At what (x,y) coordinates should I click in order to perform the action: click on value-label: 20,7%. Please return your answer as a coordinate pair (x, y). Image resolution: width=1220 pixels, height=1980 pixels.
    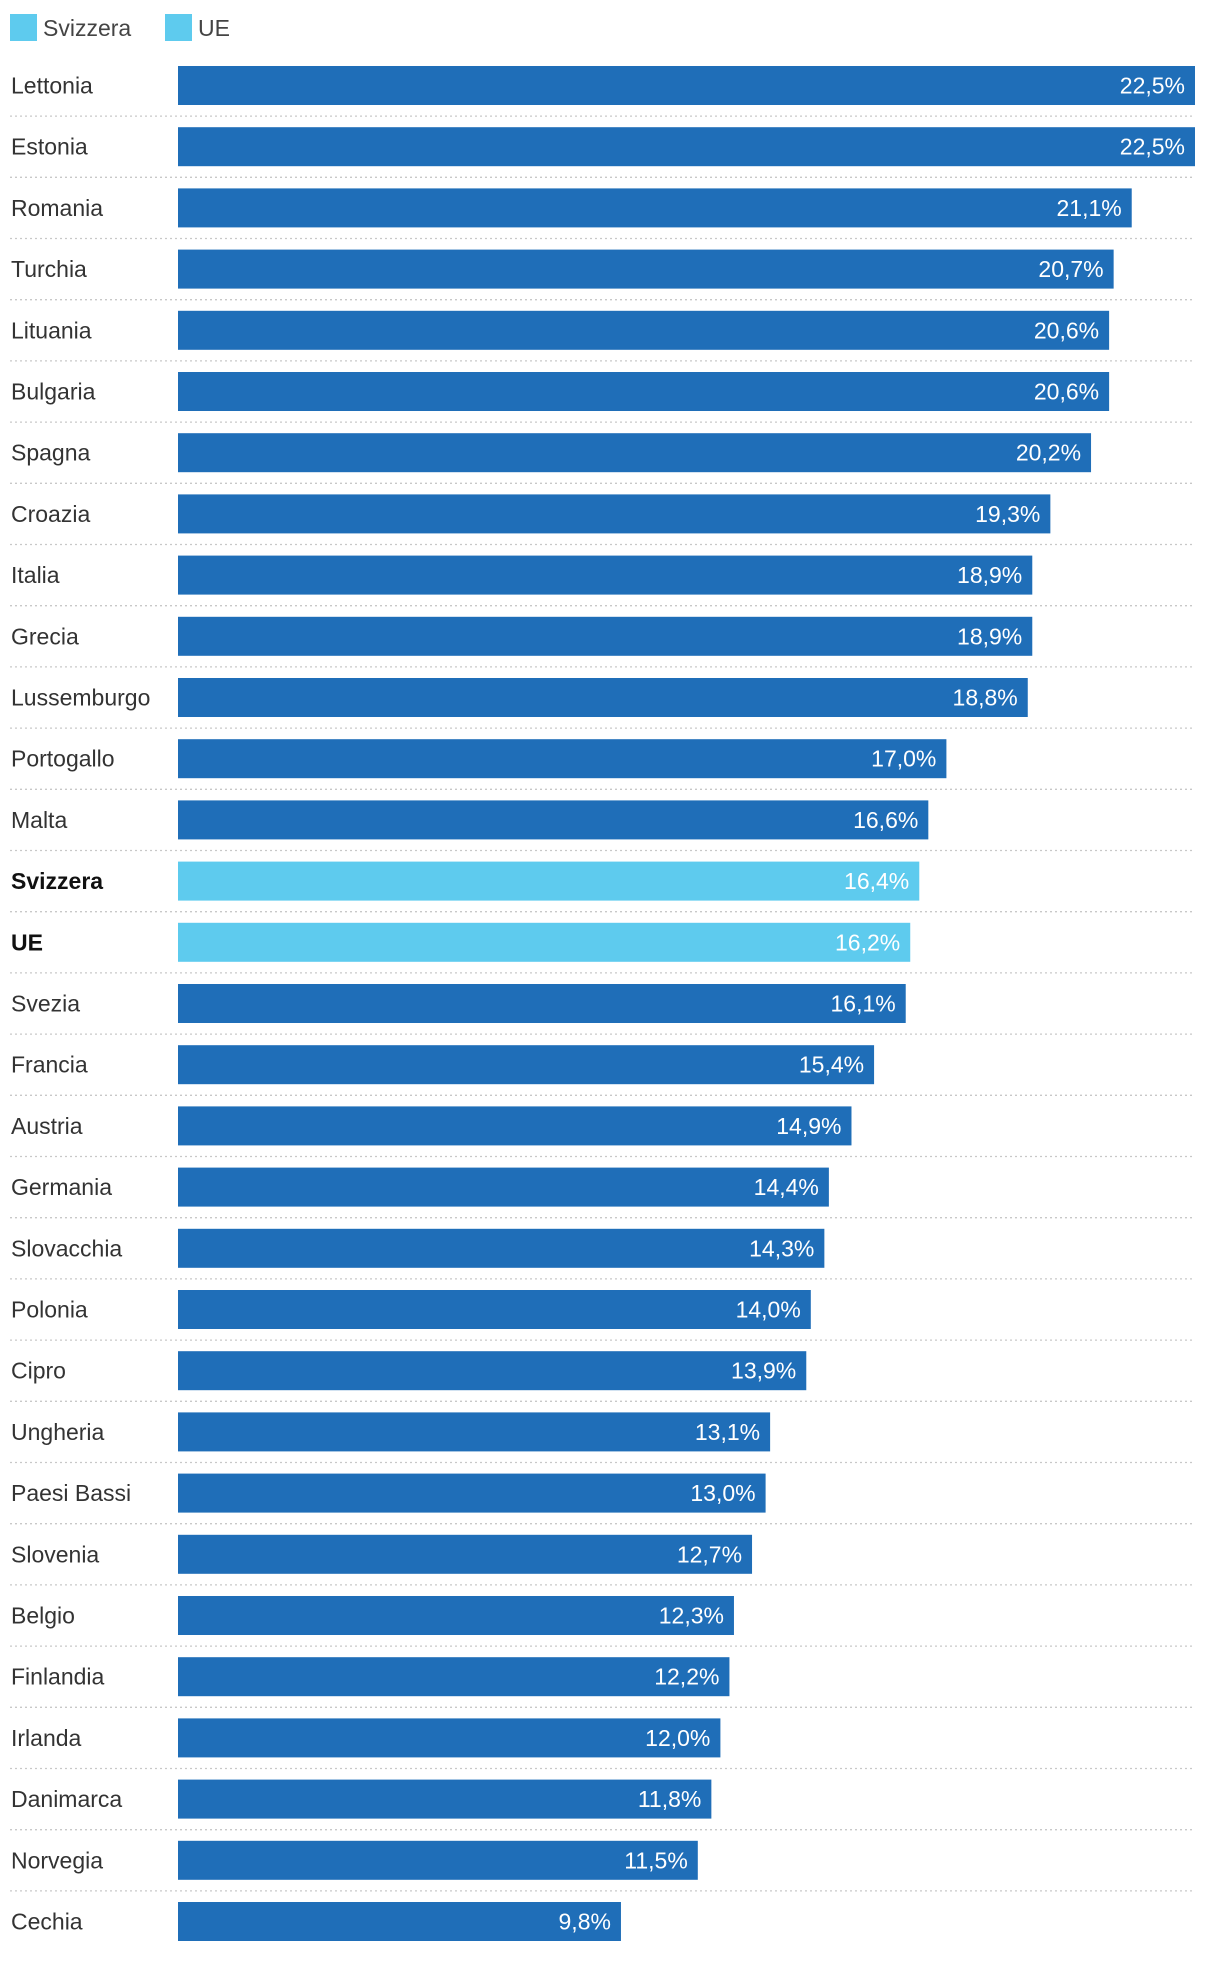
    Looking at the image, I should click on (1070, 269).